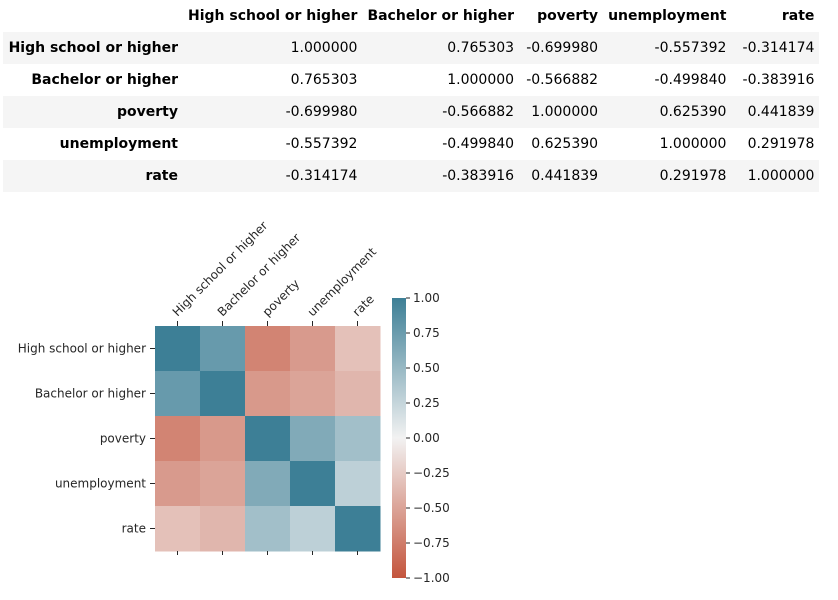 The height and width of the screenshot is (600, 838). I want to click on row-header: Bachelor or higher, so click(104, 80).